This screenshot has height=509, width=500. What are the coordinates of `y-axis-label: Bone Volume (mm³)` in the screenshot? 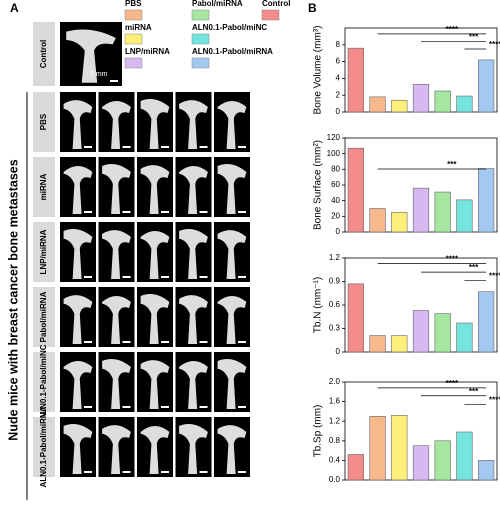 It's located at (318, 70).